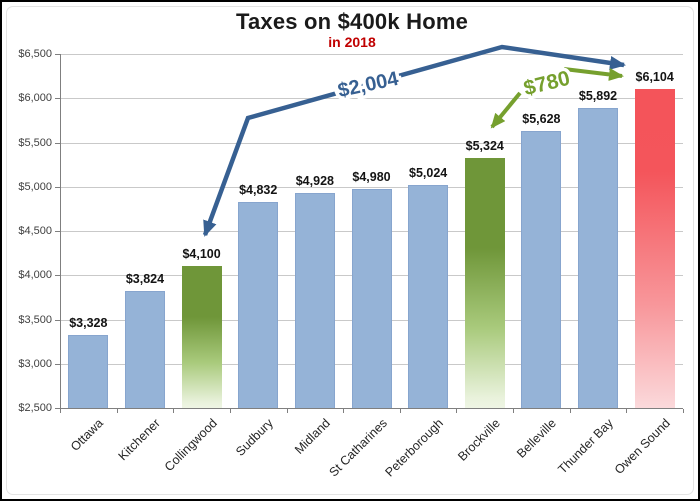 This screenshot has height=501, width=700. What do you see at coordinates (654, 248) in the screenshot?
I see `bar-owen-sound` at bounding box center [654, 248].